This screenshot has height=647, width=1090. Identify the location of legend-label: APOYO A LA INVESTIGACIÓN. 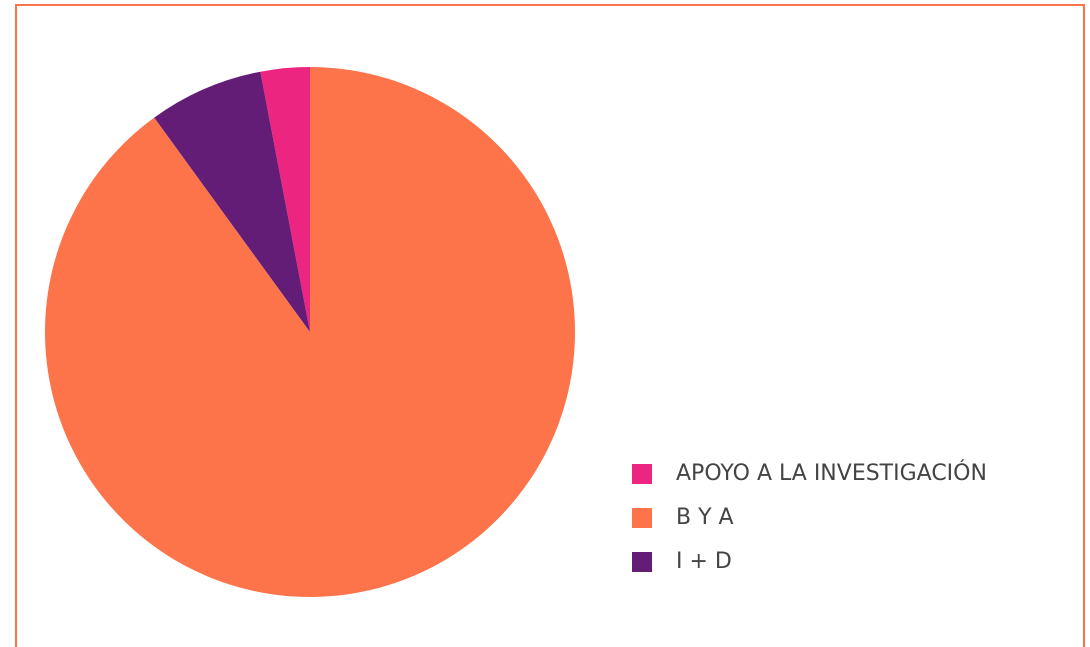
(831, 473).